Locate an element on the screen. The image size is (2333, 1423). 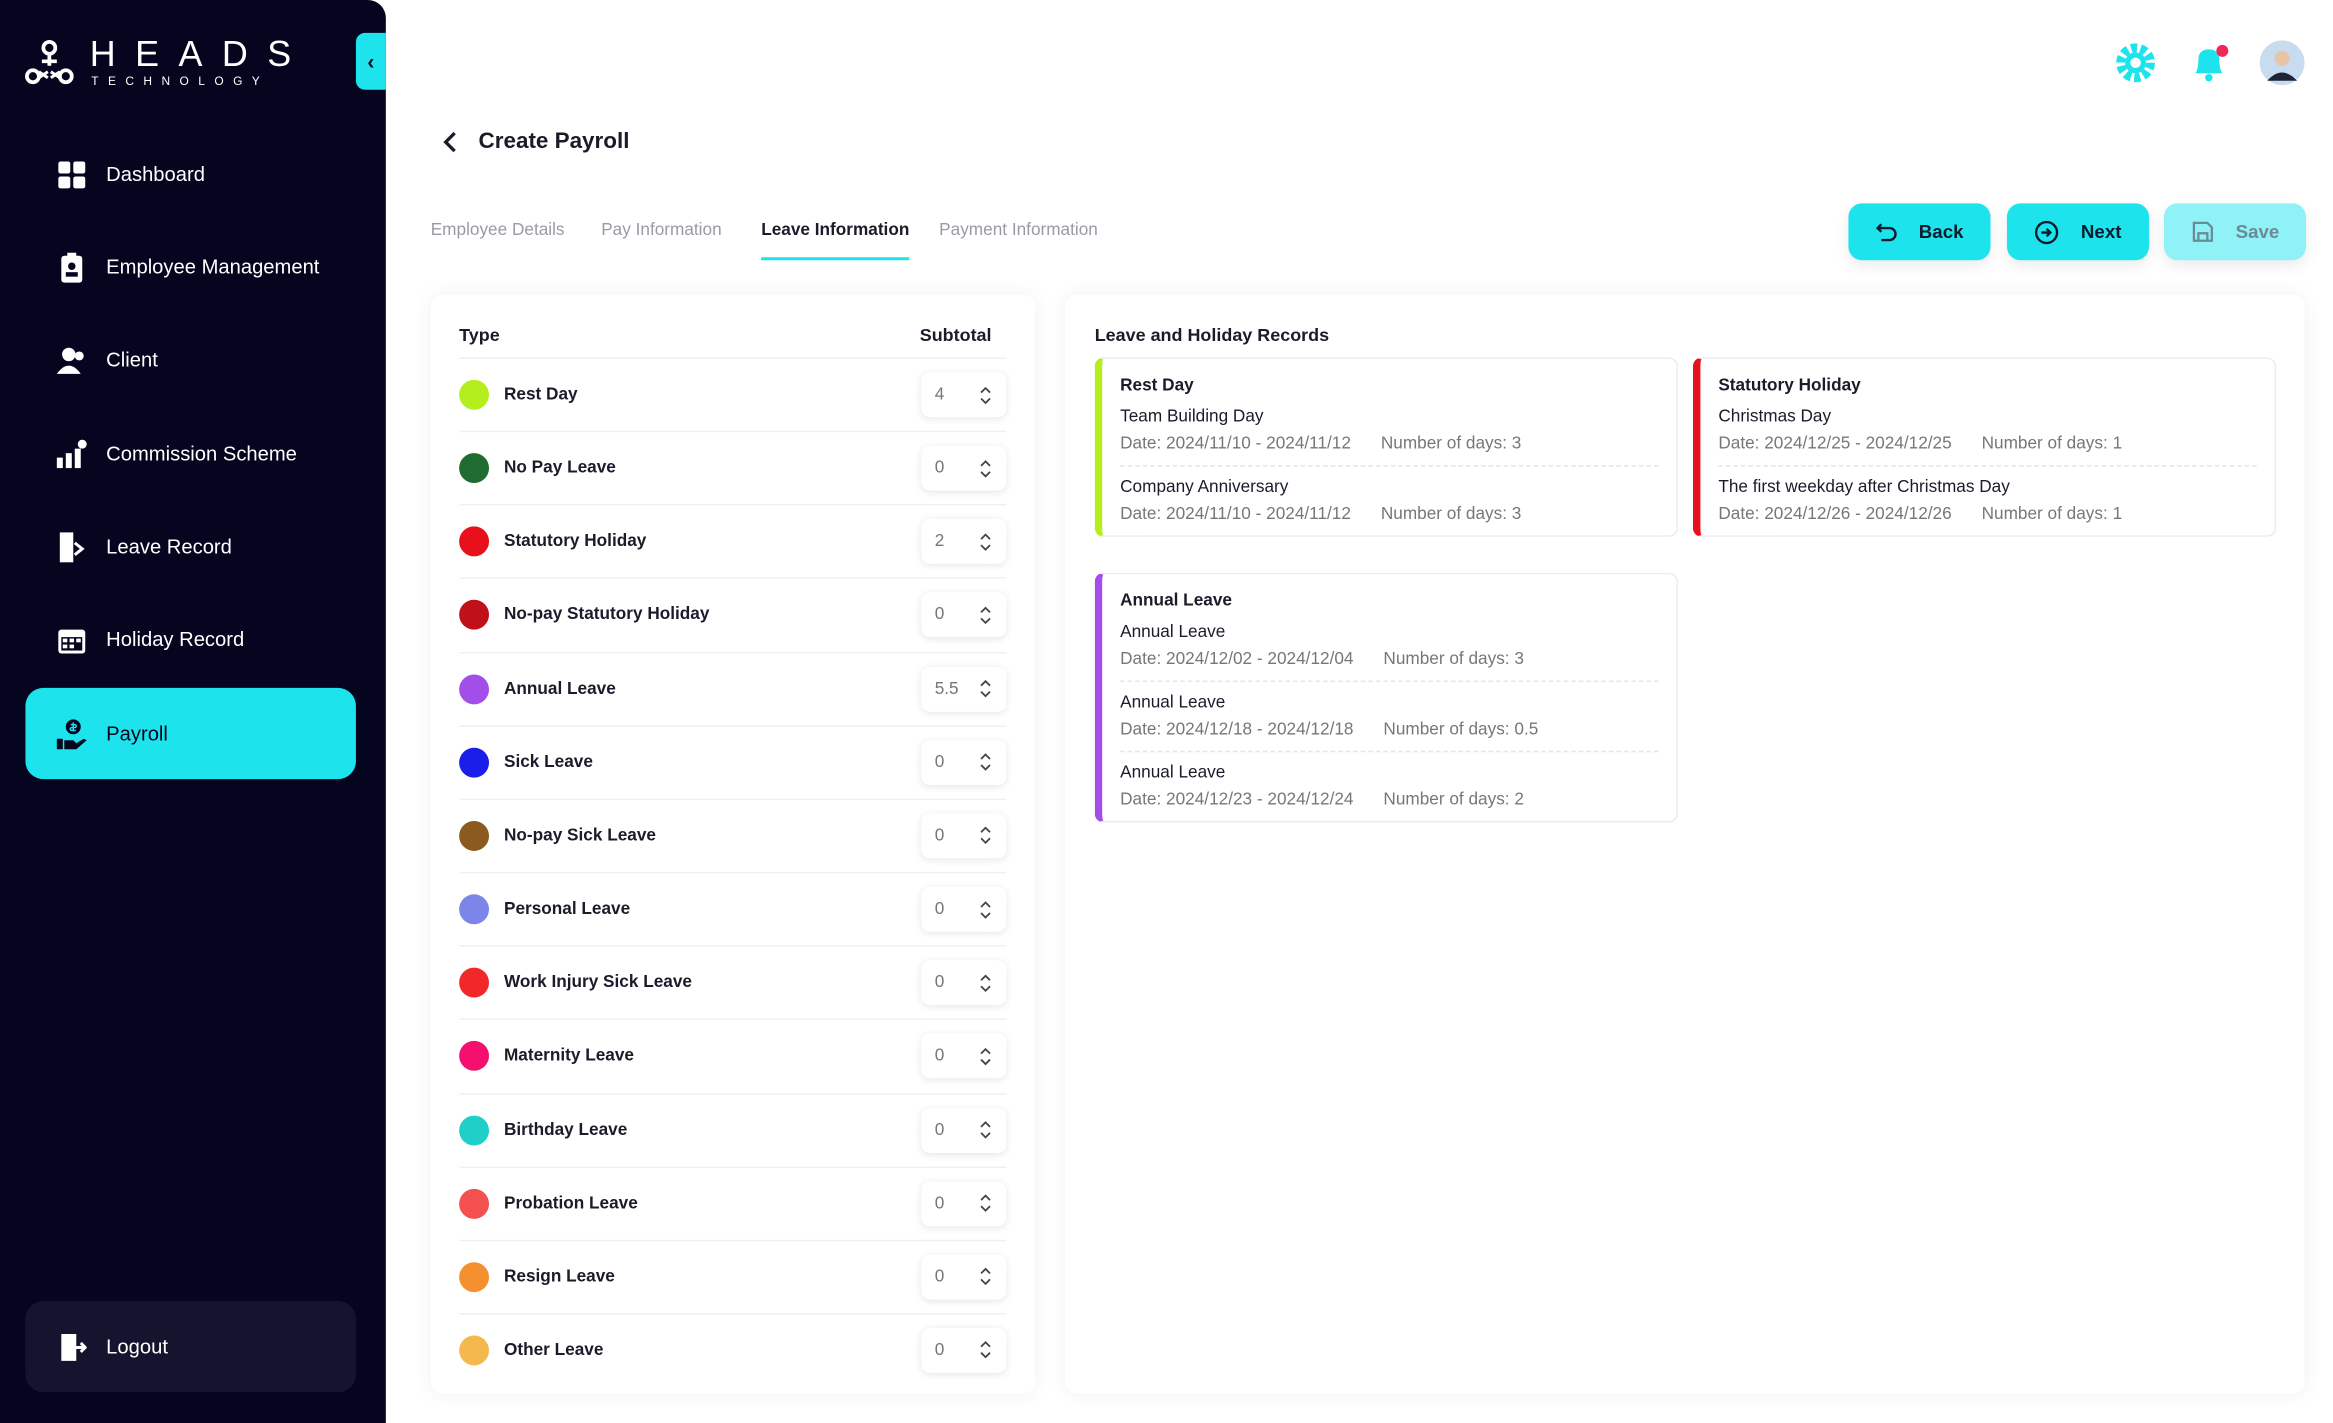
sidebar-item-commission-scheme: Commission Scheme is located at coordinates (190, 453).